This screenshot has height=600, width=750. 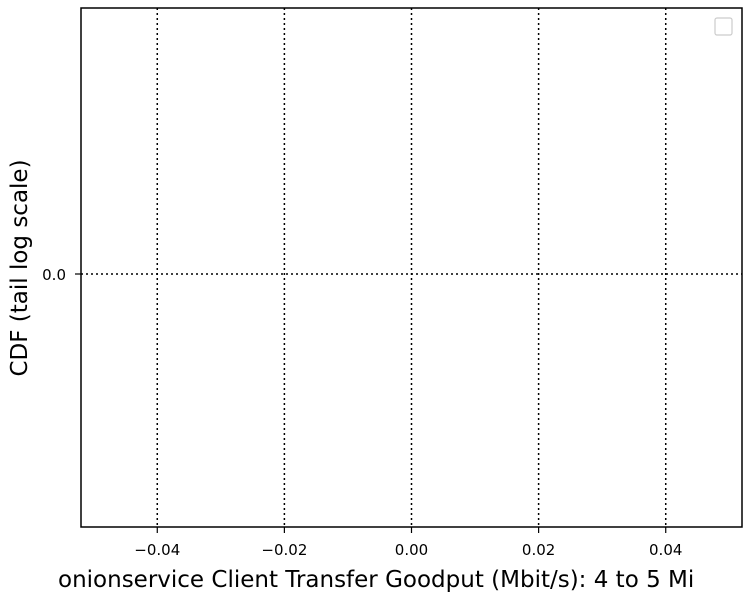 What do you see at coordinates (20, 267) in the screenshot?
I see `y-axis-label: CDF (tail log scale)` at bounding box center [20, 267].